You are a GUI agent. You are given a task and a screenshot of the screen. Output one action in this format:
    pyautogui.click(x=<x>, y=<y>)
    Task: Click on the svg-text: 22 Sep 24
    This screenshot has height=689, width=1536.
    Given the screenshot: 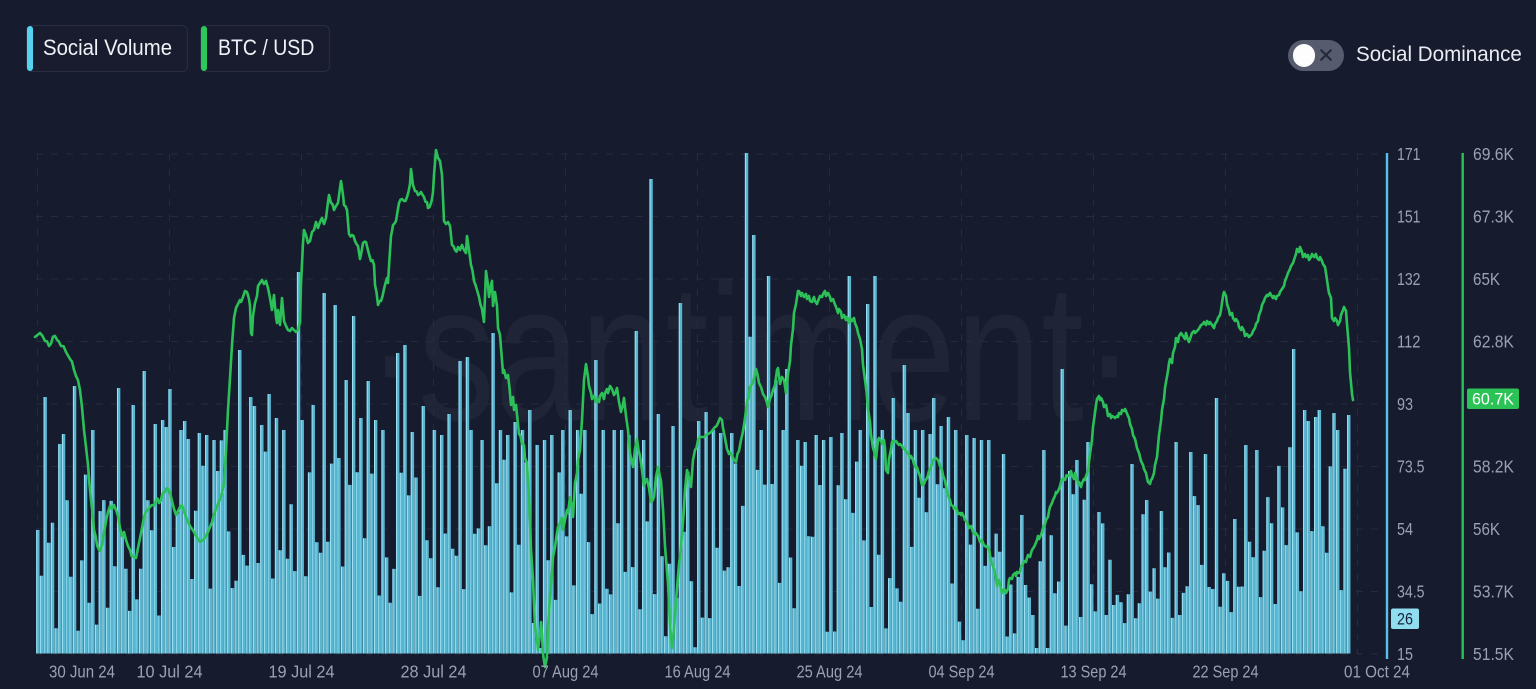 What is the action you would take?
    pyautogui.click(x=1226, y=672)
    